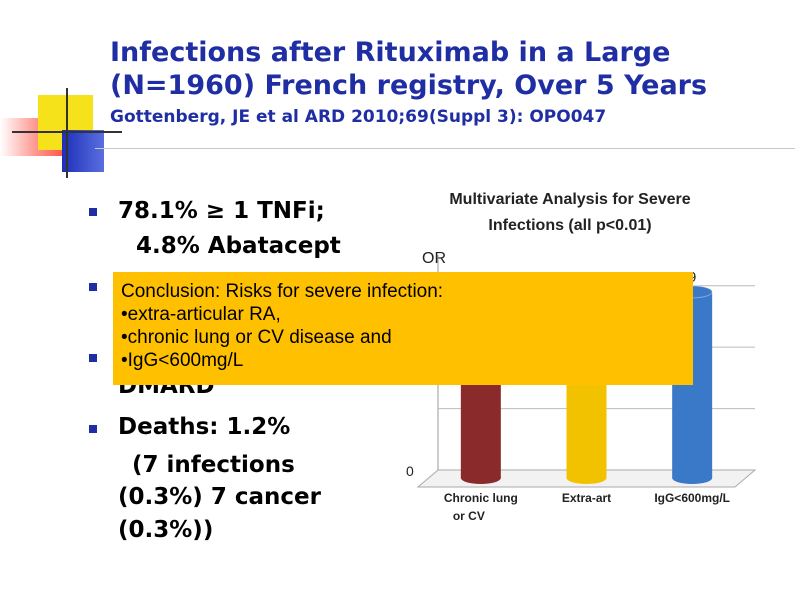  What do you see at coordinates (221, 211) in the screenshot?
I see `bullet-text: 78.1% ≥ 1 TNFi;` at bounding box center [221, 211].